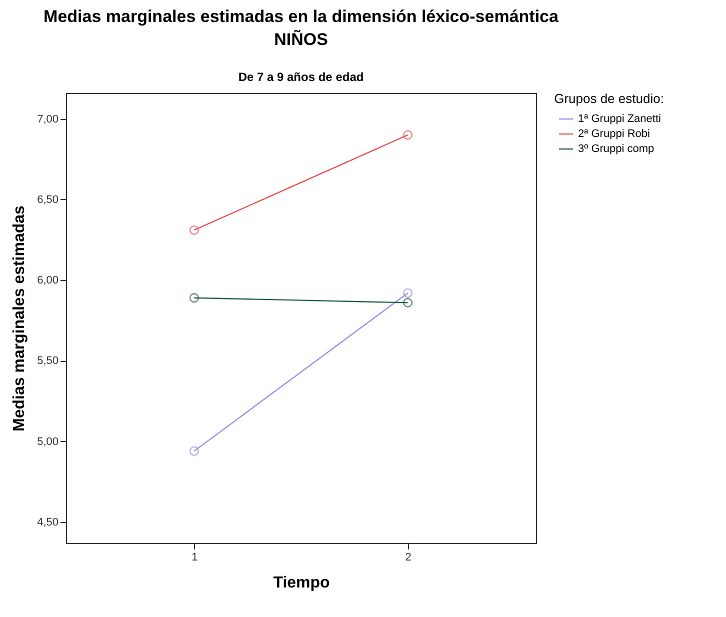  Describe the element at coordinates (19, 318) in the screenshot. I see `y-axis-title: Medias marginales estimadas` at that location.